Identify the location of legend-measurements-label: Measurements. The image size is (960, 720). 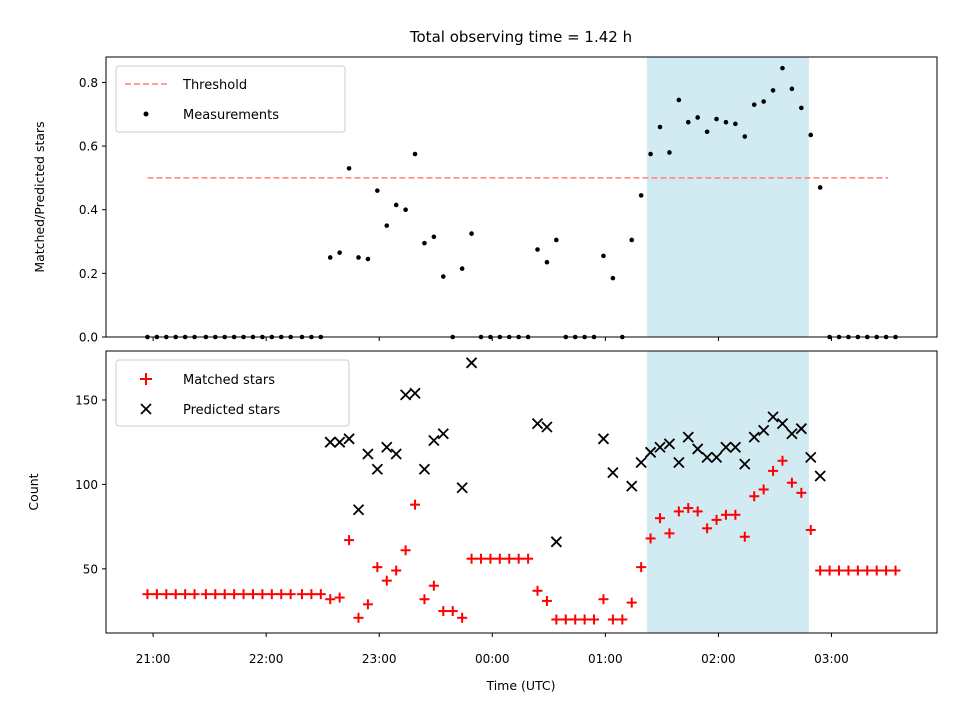
(231, 115).